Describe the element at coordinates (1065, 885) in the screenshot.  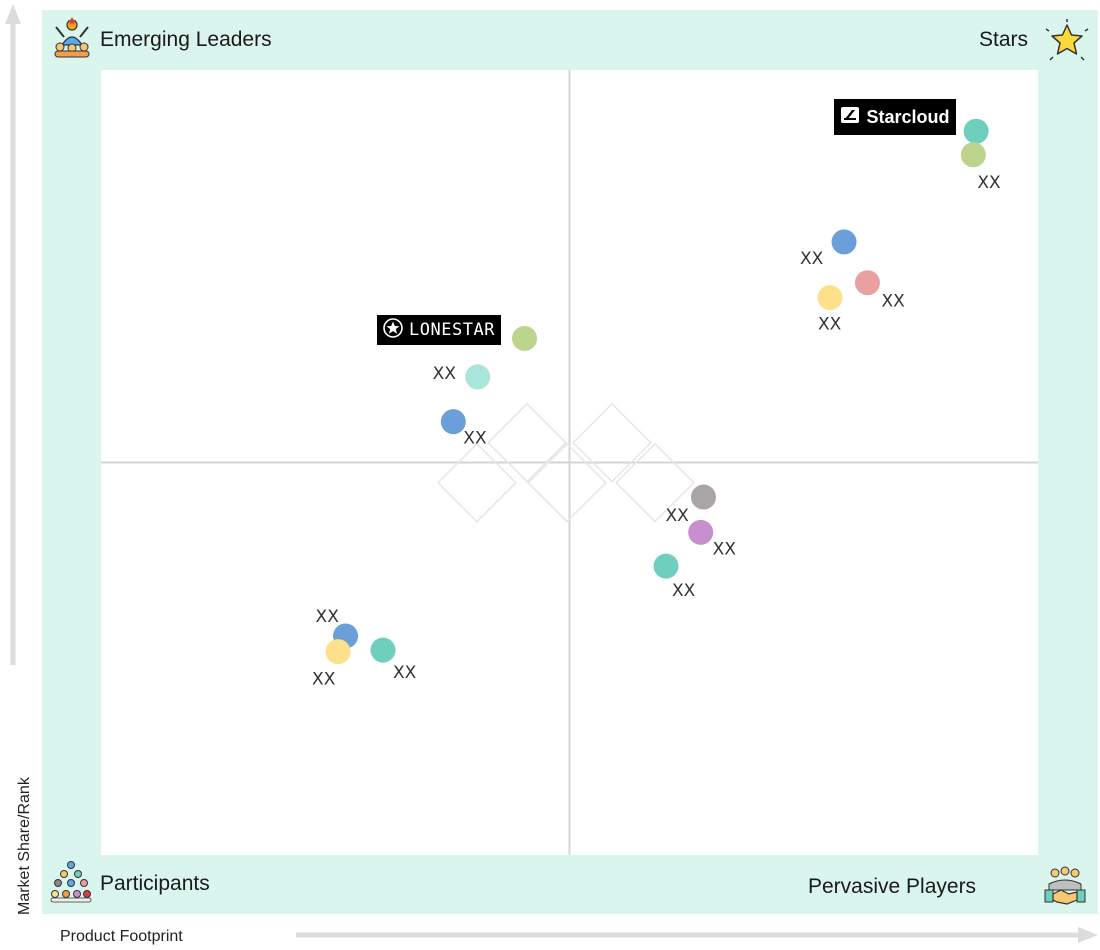
I see `handshake-icon` at that location.